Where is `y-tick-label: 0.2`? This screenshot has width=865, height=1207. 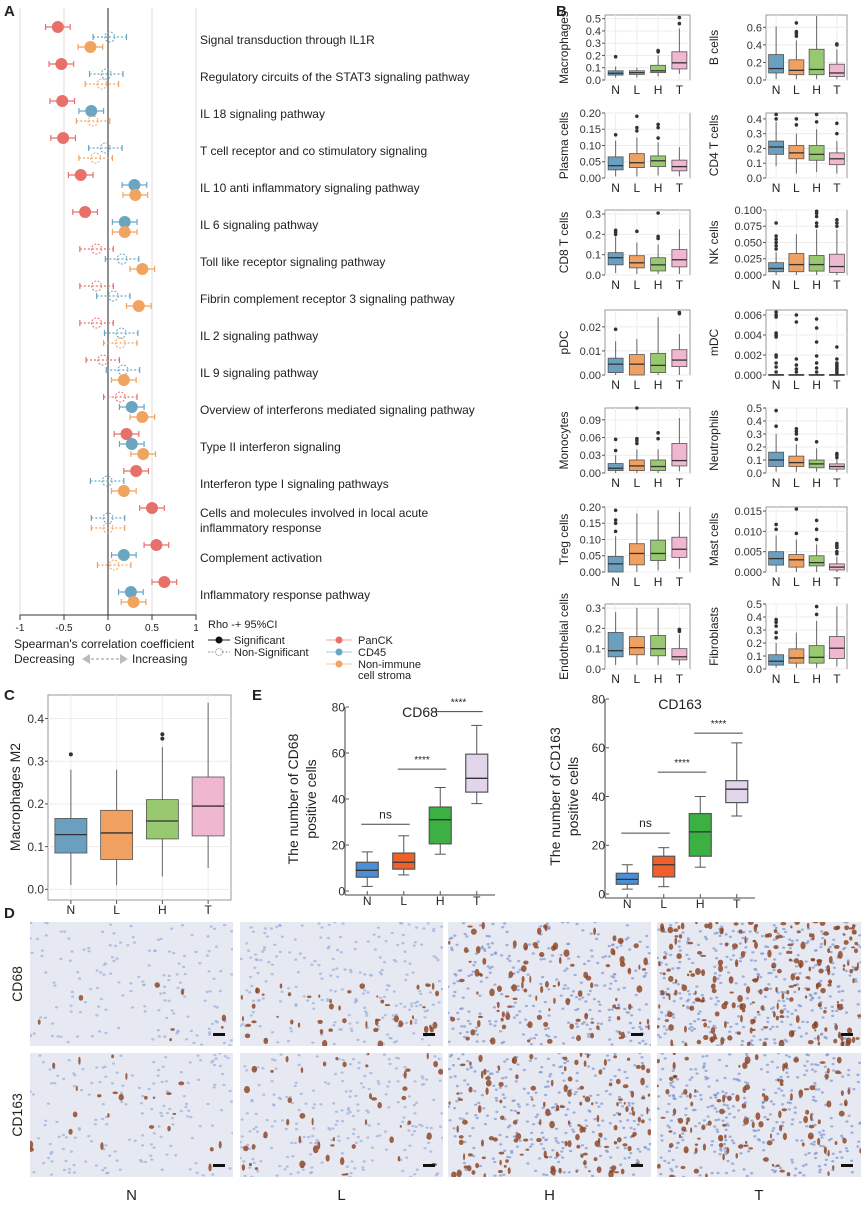
y-tick-label: 0.2 is located at coordinates (593, 56).